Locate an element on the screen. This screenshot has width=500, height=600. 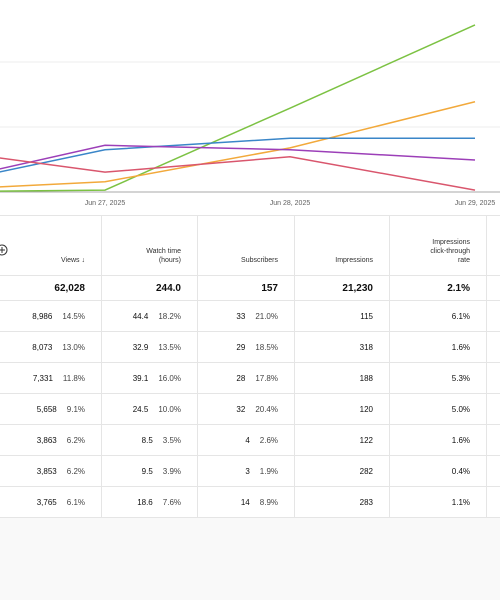
data-cell: 39.1 16.0% is located at coordinates (150, 378).